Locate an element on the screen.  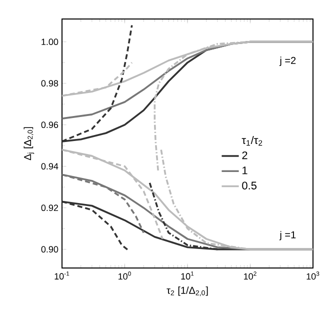
y-tick-label: 0.92 is located at coordinates (49, 208).